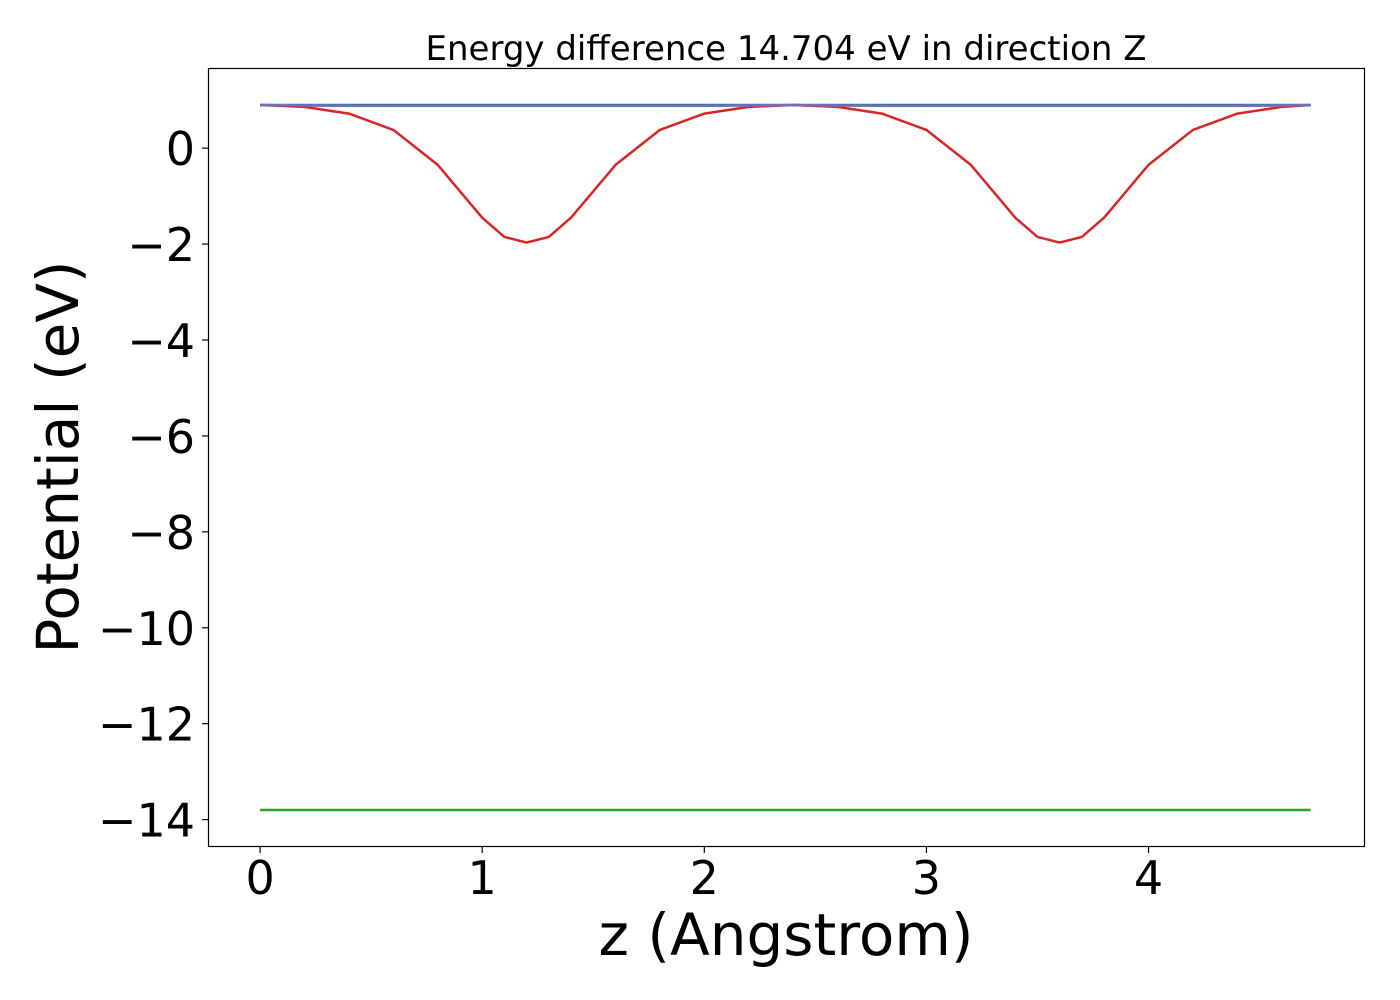  Describe the element at coordinates (926, 878) in the screenshot. I see `x-tick-label: 3` at that location.